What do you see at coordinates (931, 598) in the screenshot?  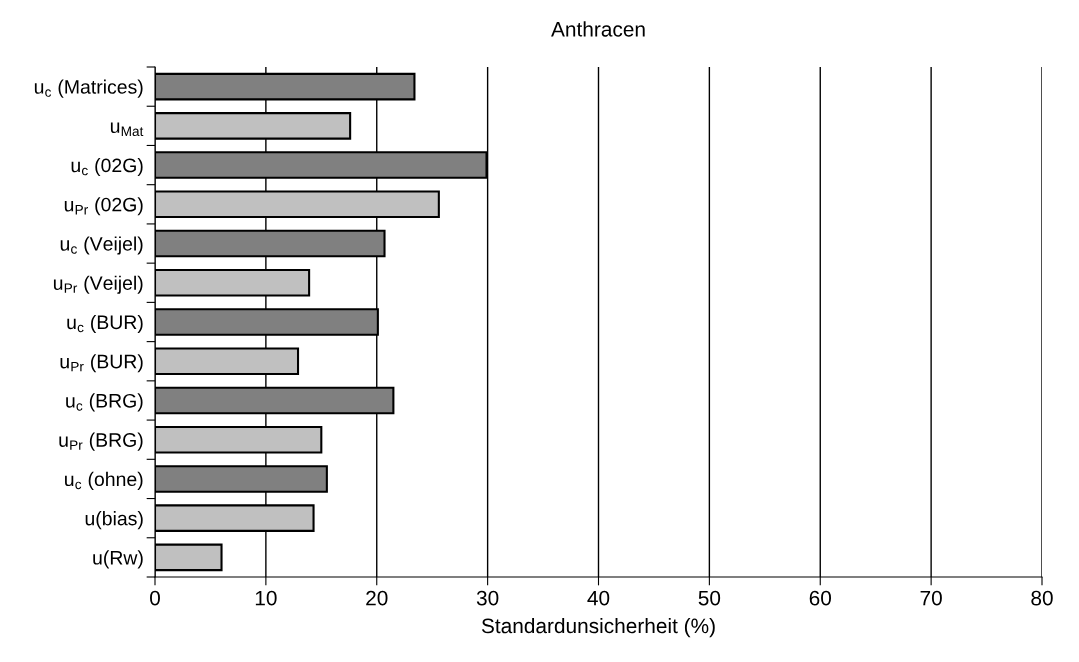 I see `x-tick-label: 70` at bounding box center [931, 598].